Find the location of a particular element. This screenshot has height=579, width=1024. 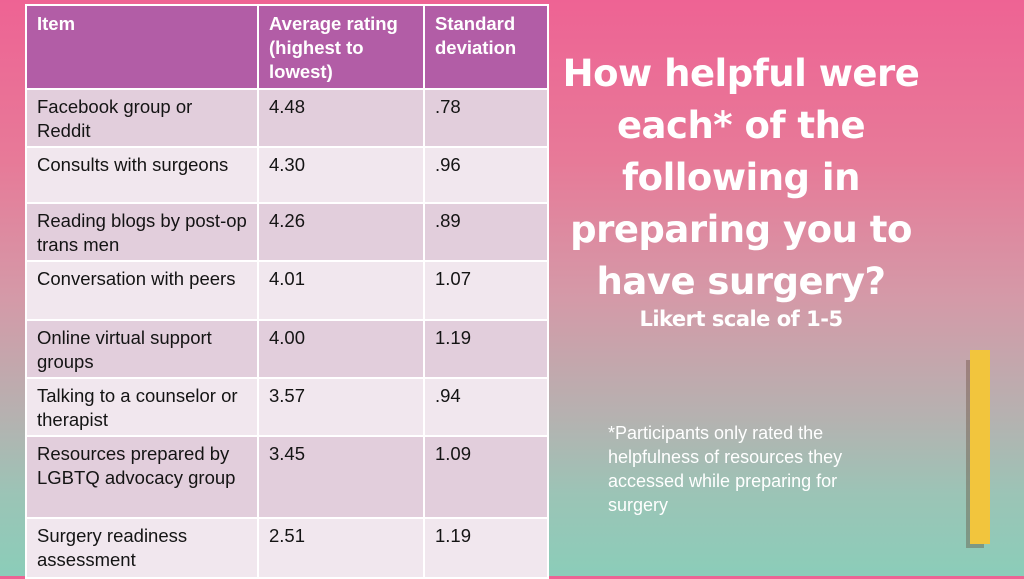

table-row: Conversation with peers 4.01 1.07 is located at coordinates (287, 290).